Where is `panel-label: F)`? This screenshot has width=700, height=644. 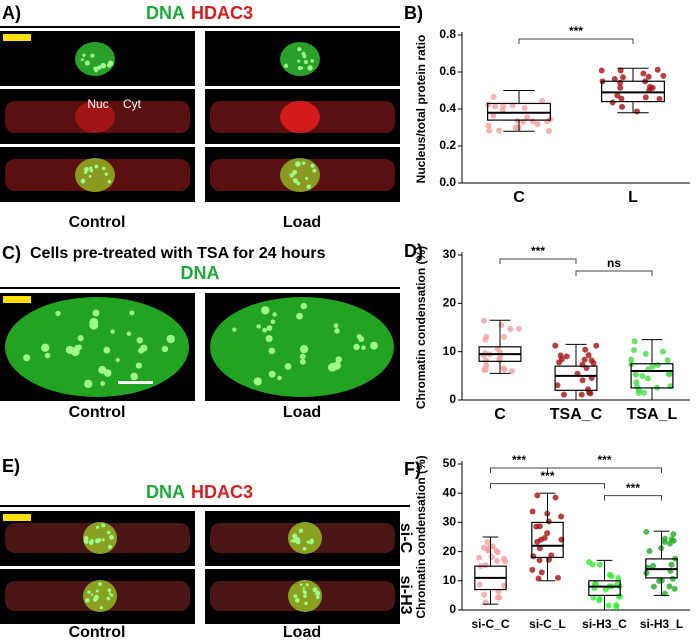
panel-label: F) is located at coordinates (412, 469).